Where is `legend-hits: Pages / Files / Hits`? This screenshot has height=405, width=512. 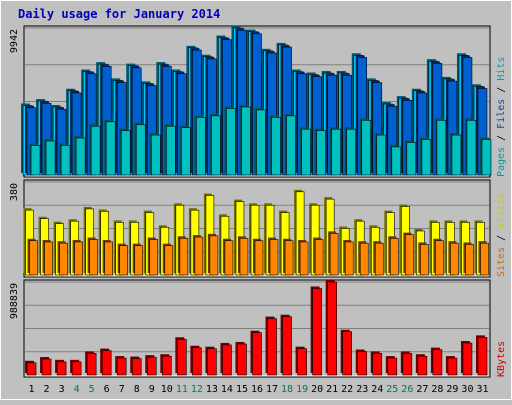 legend-hits: Pages / Files / Hits is located at coordinates (501, 117).